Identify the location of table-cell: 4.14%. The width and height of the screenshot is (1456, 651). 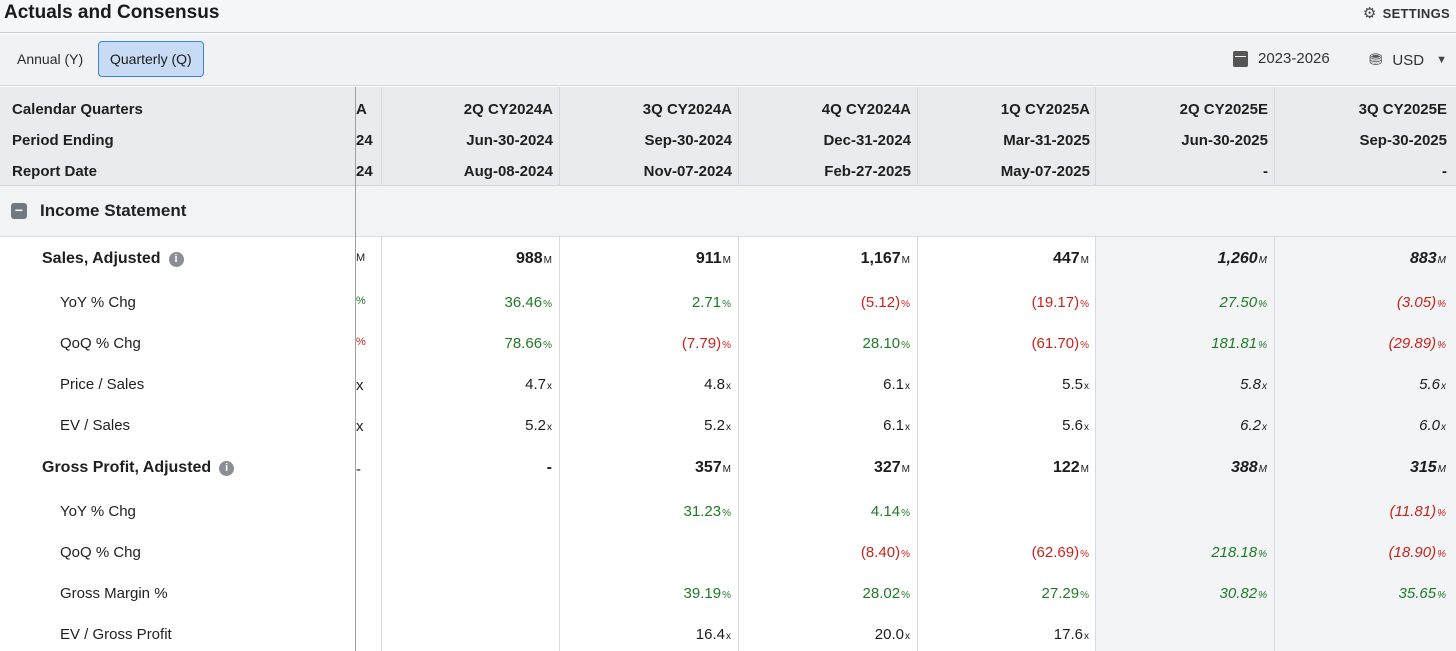
(890, 511).